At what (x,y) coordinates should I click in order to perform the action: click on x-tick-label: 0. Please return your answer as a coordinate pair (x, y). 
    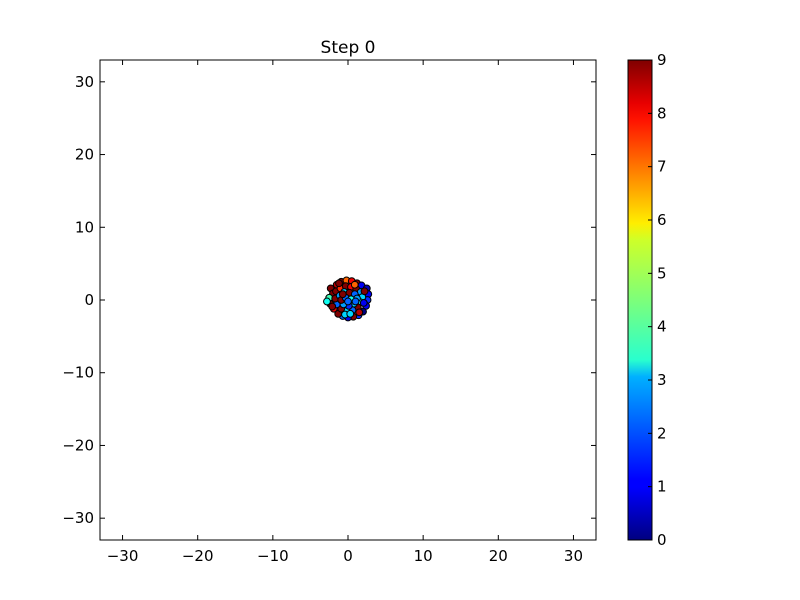
    Looking at the image, I should click on (348, 556).